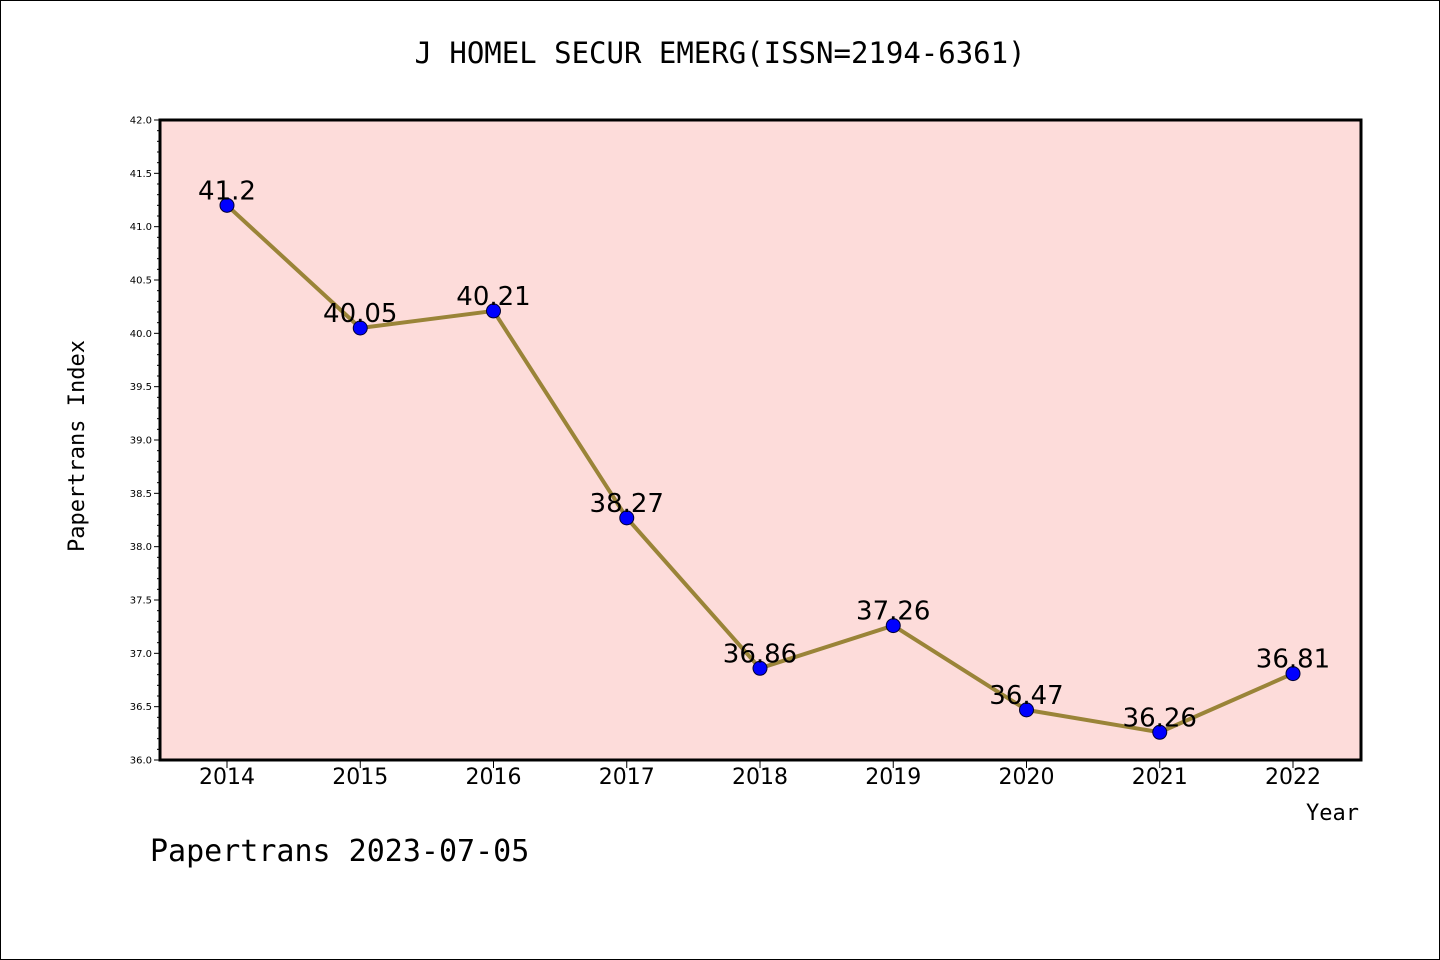 The height and width of the screenshot is (960, 1440). Describe the element at coordinates (141, 227) in the screenshot. I see `y-tick-label: 41.0` at that location.